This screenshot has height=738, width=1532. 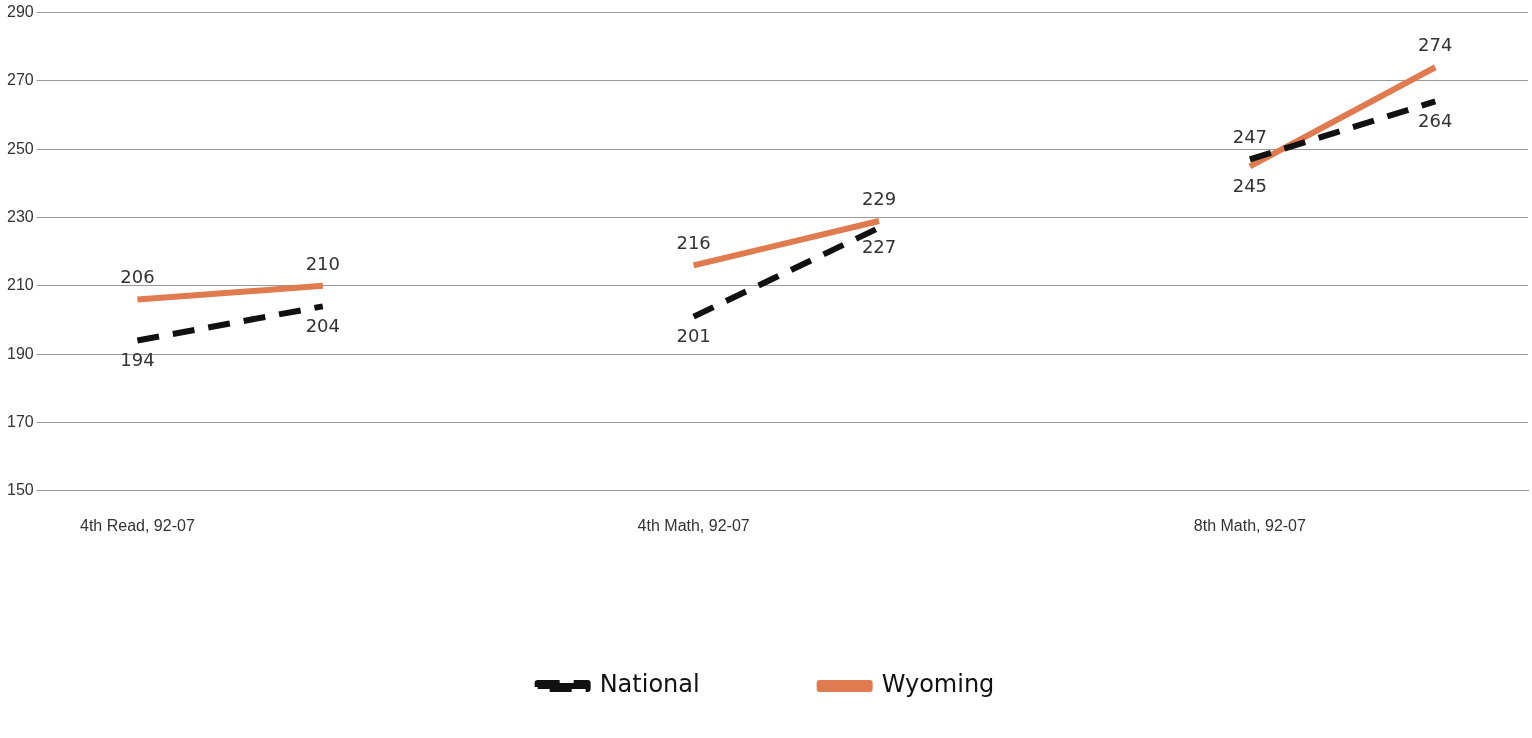 What do you see at coordinates (938, 684) in the screenshot?
I see `legend-label: Wyoming` at bounding box center [938, 684].